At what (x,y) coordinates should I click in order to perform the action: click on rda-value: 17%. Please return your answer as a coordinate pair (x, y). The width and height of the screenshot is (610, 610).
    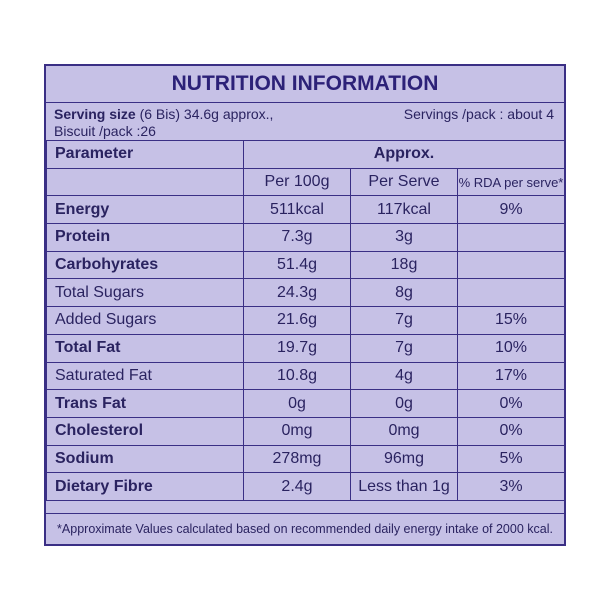
    Looking at the image, I should click on (511, 376).